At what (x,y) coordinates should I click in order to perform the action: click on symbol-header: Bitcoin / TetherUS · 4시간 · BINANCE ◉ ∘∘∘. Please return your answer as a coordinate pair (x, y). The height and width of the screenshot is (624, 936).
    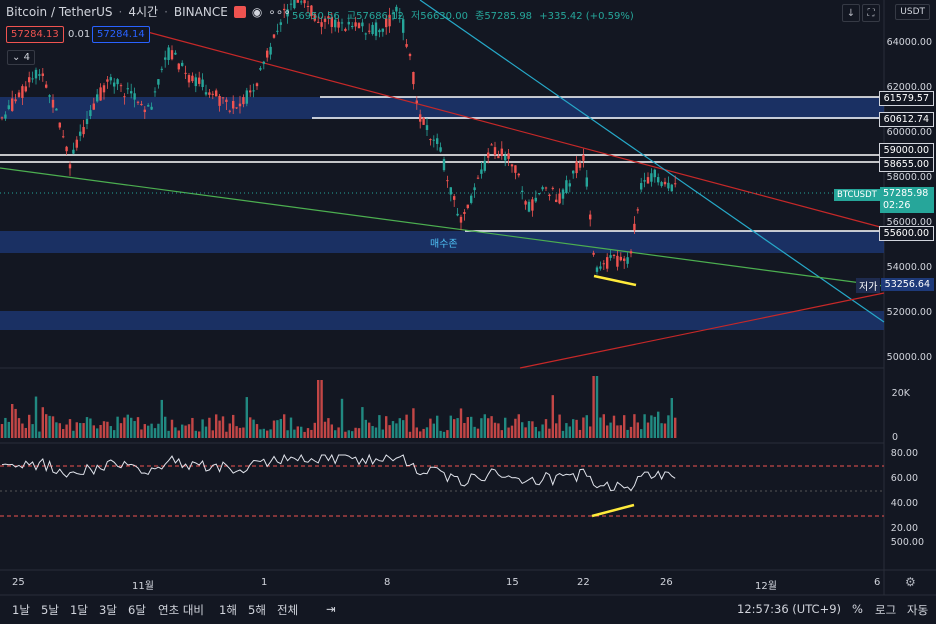
    Looking at the image, I should click on (148, 12).